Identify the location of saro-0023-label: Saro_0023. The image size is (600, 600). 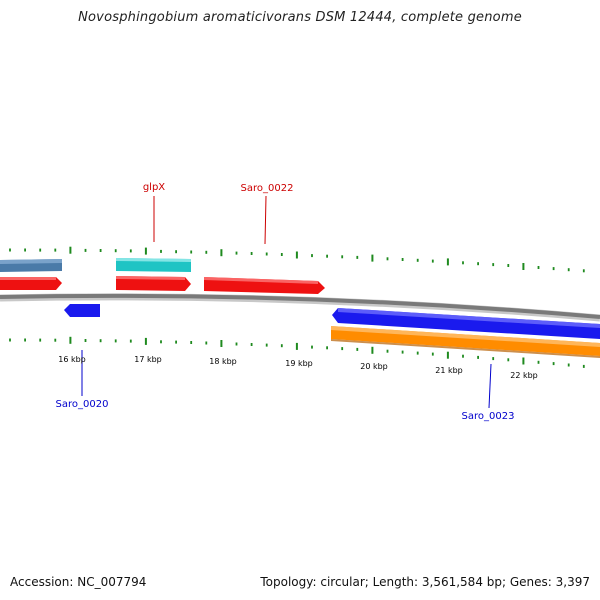
(488, 416).